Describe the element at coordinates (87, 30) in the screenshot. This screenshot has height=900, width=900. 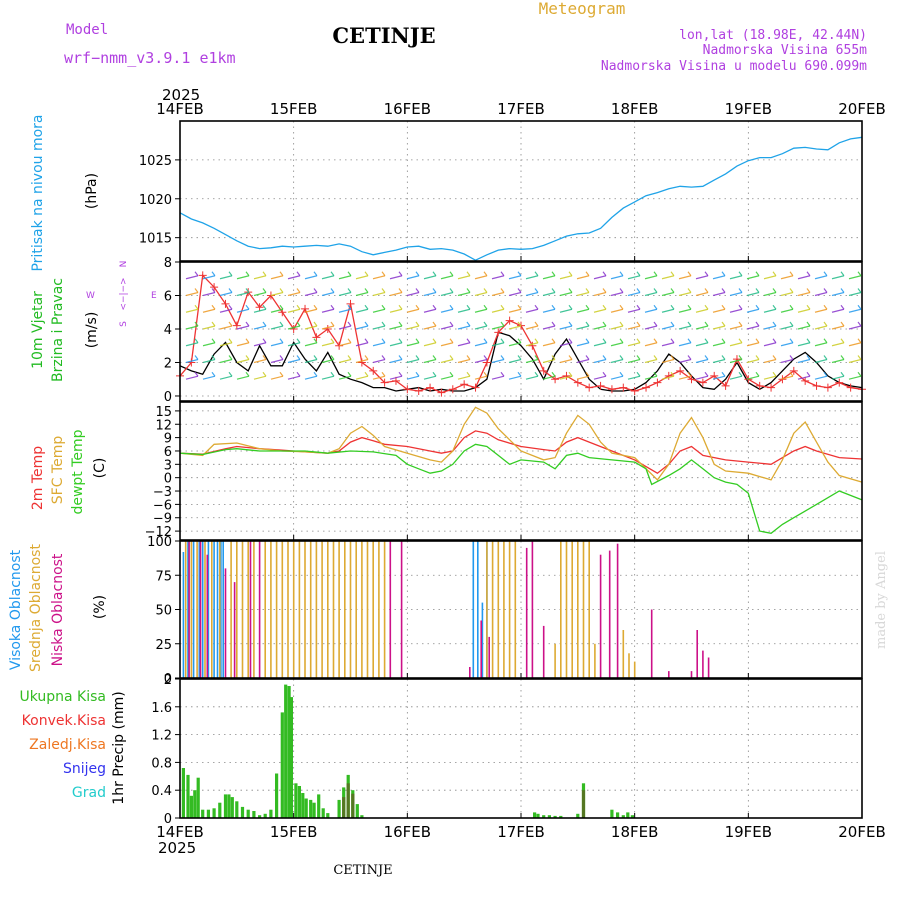
I see `model-label: Model` at that location.